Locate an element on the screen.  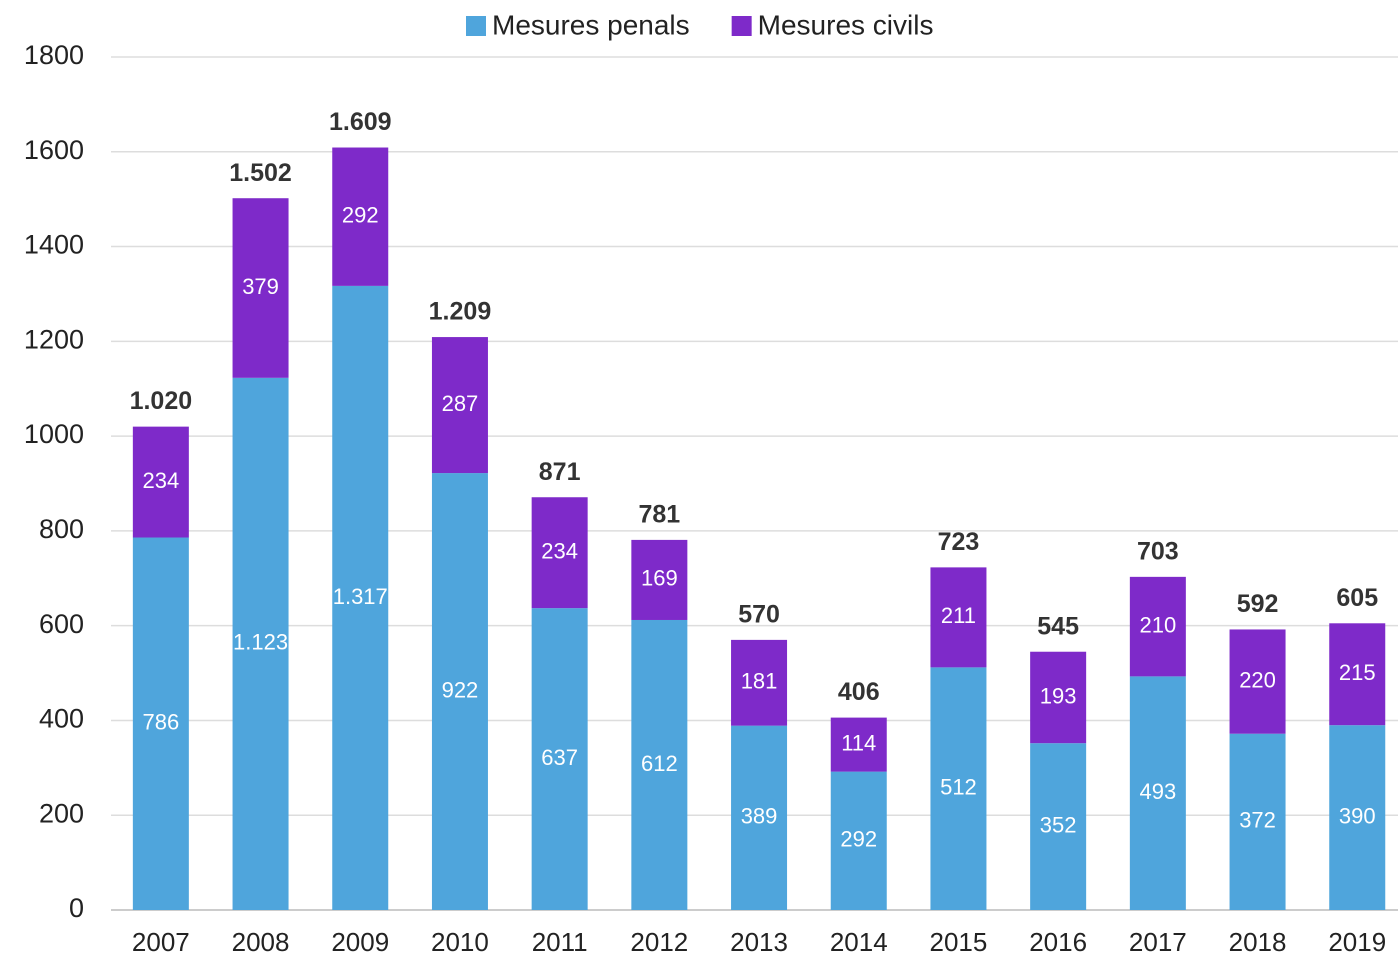
data-label: 215 is located at coordinates (1357, 672).